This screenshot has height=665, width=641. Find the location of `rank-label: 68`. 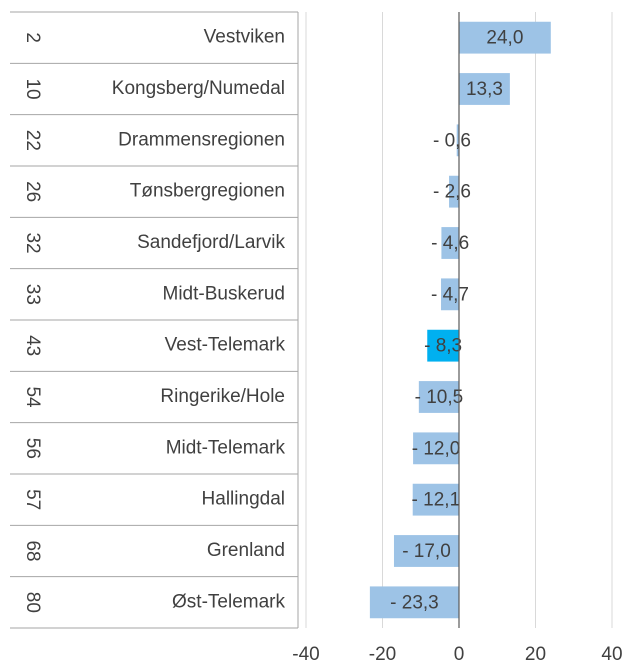

rank-label: 68 is located at coordinates (32, 550).